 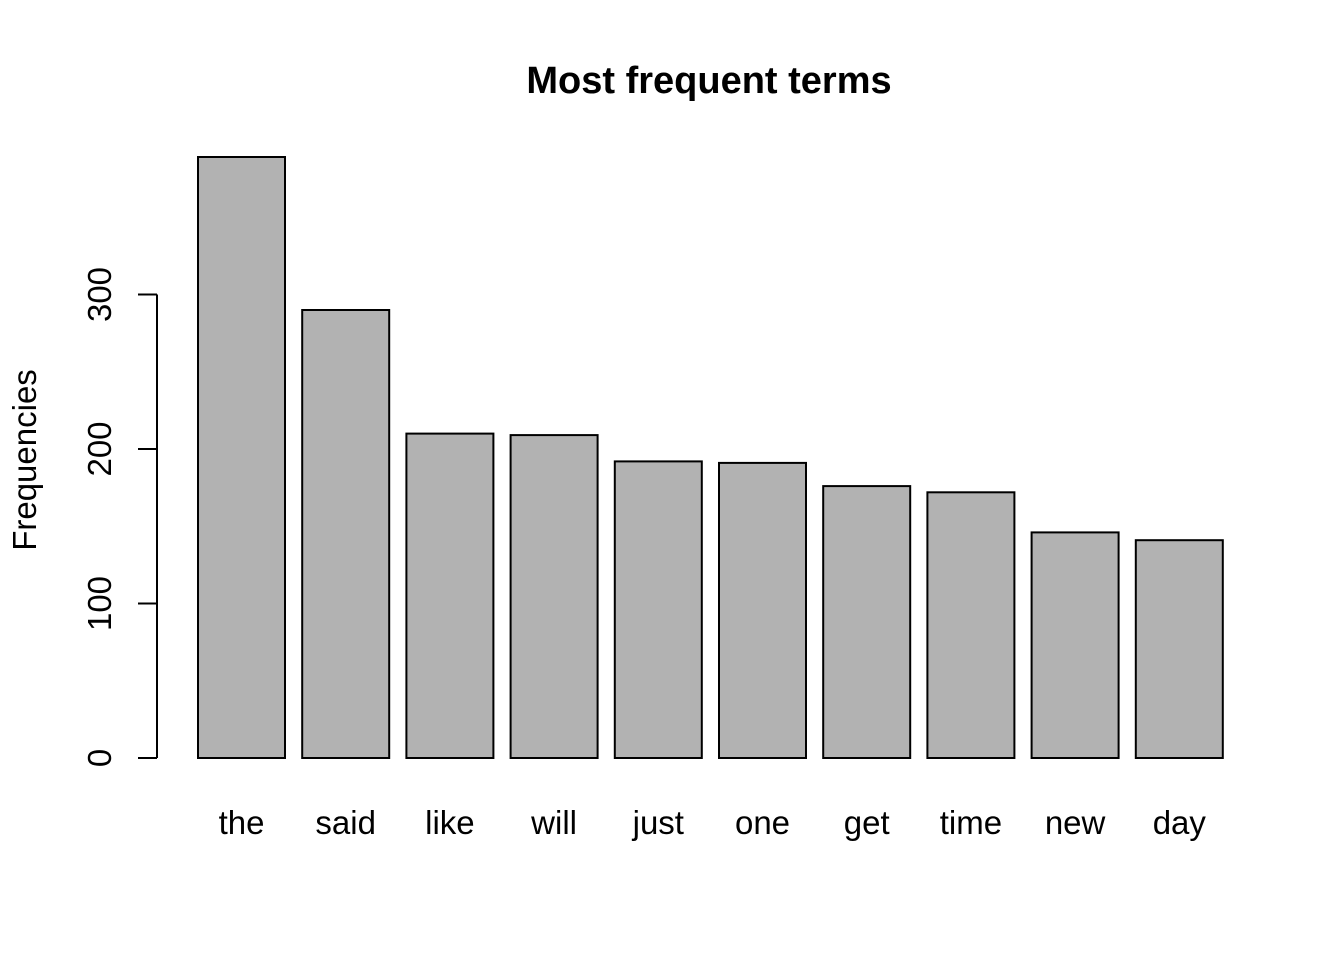 What do you see at coordinates (658, 609) in the screenshot?
I see `bar-just` at bounding box center [658, 609].